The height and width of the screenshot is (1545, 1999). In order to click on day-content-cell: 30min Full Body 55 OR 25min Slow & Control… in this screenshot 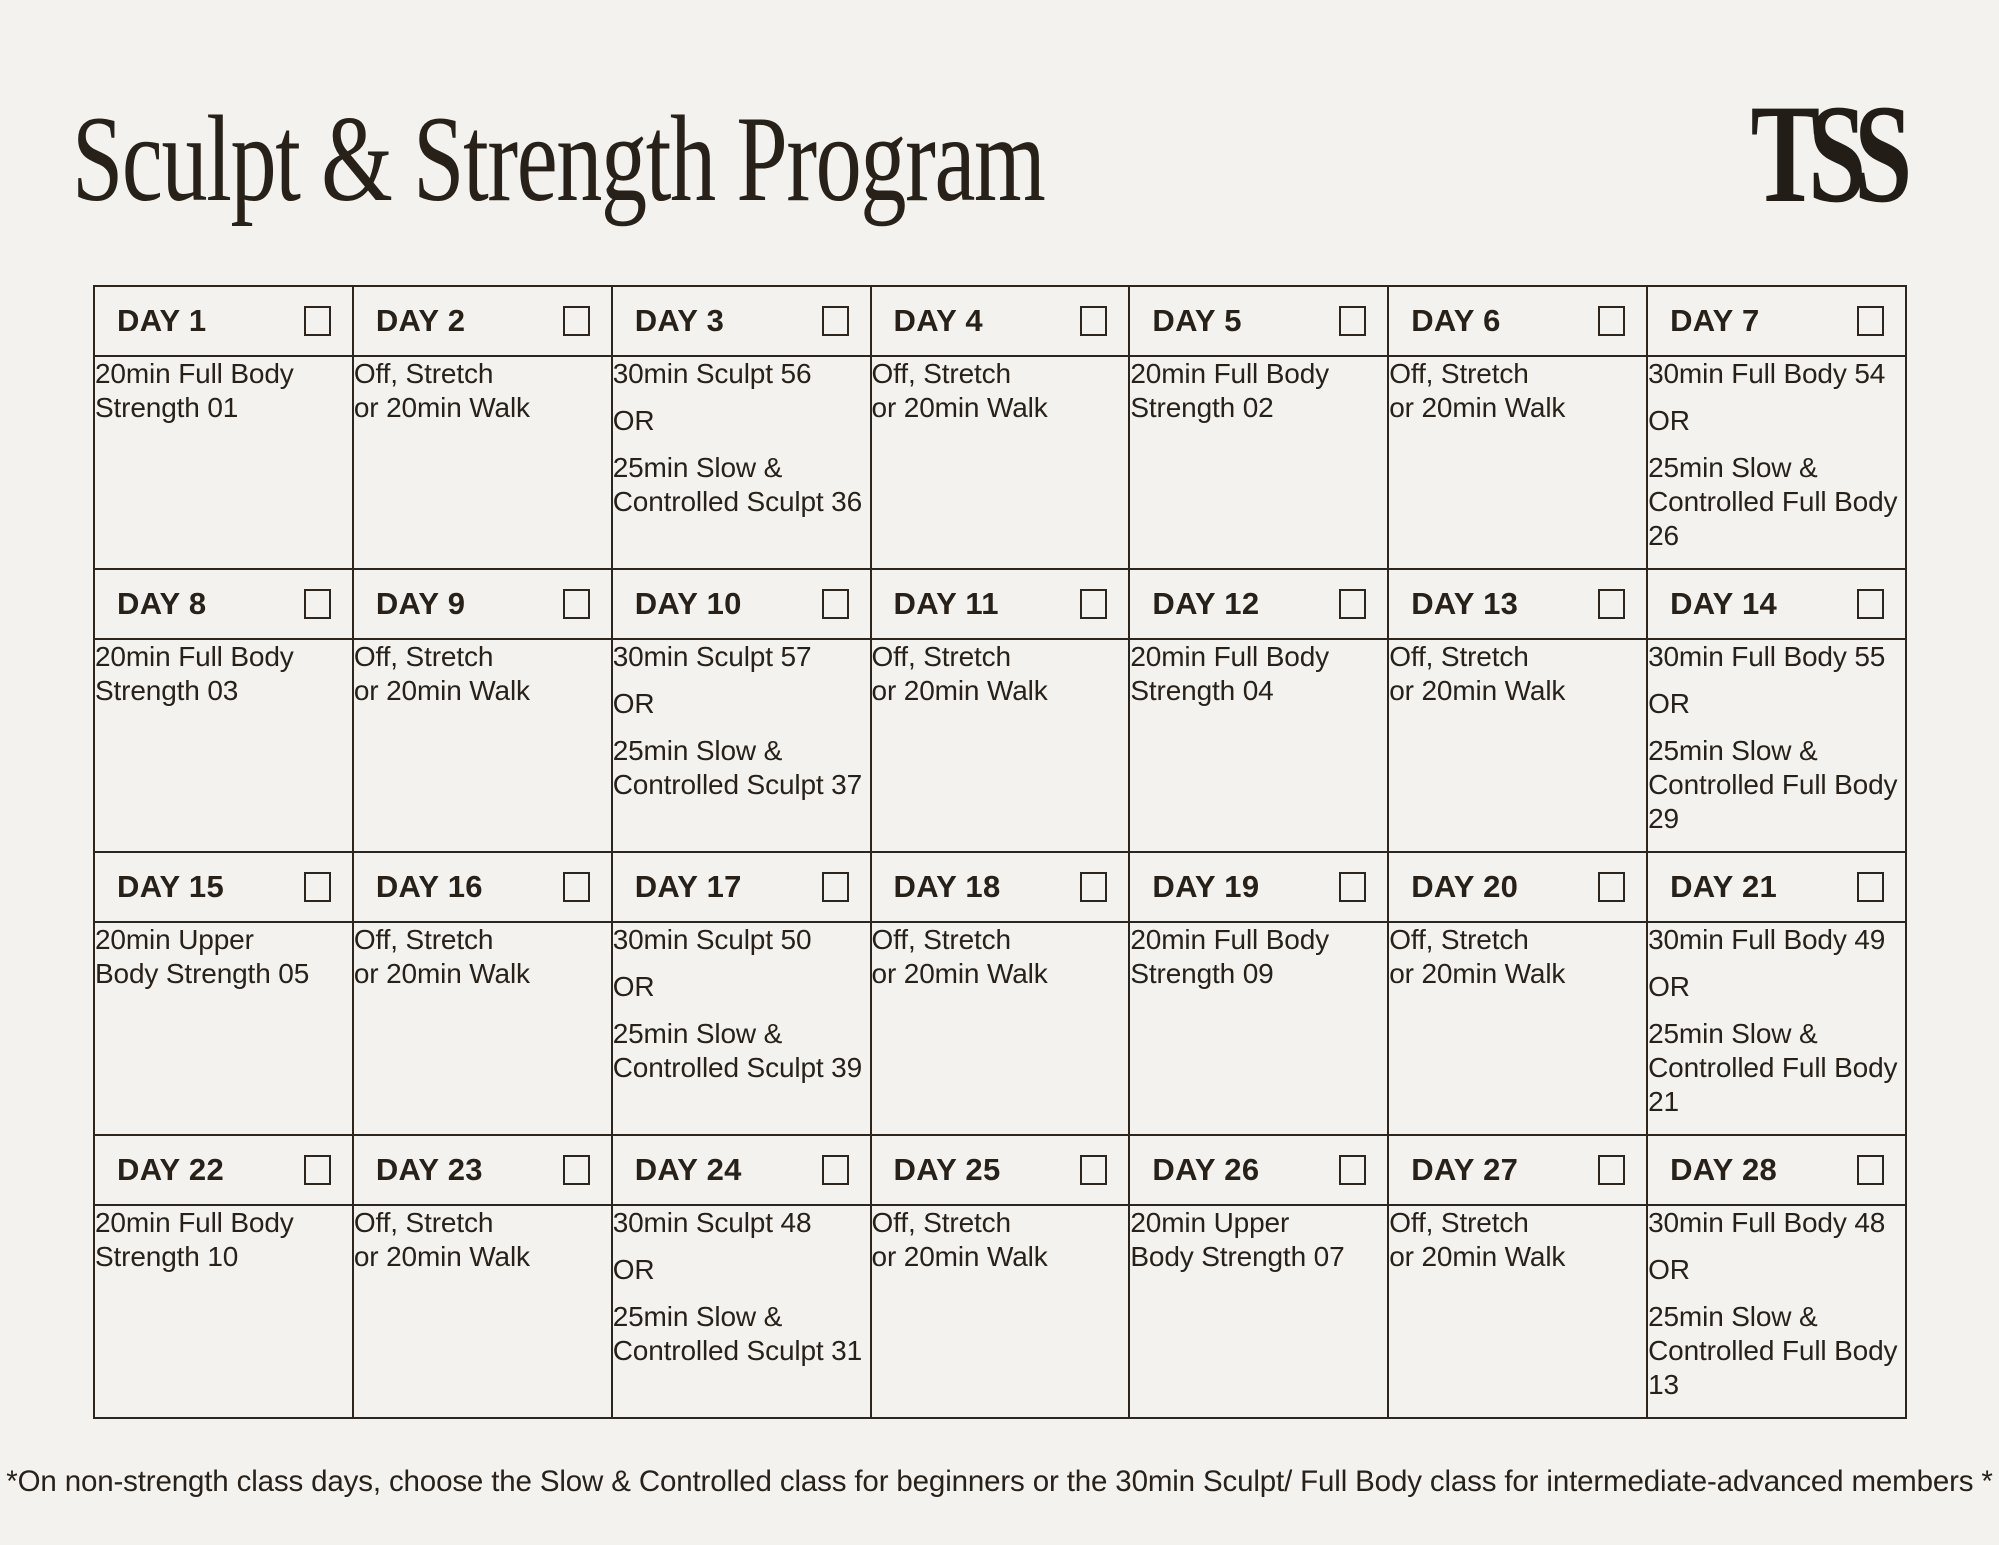, I will do `click(1776, 745)`.